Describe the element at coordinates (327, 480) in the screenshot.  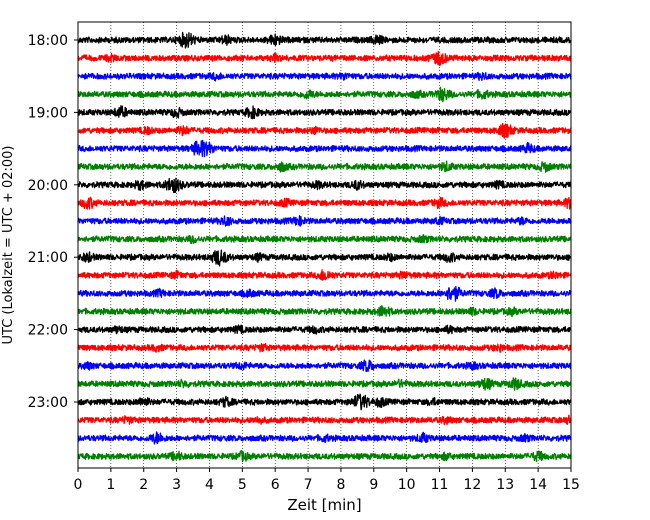
I see `x-axis: 0 1 2 3 4 5 6 7 8 9 10 11 12 13 14 15` at that location.